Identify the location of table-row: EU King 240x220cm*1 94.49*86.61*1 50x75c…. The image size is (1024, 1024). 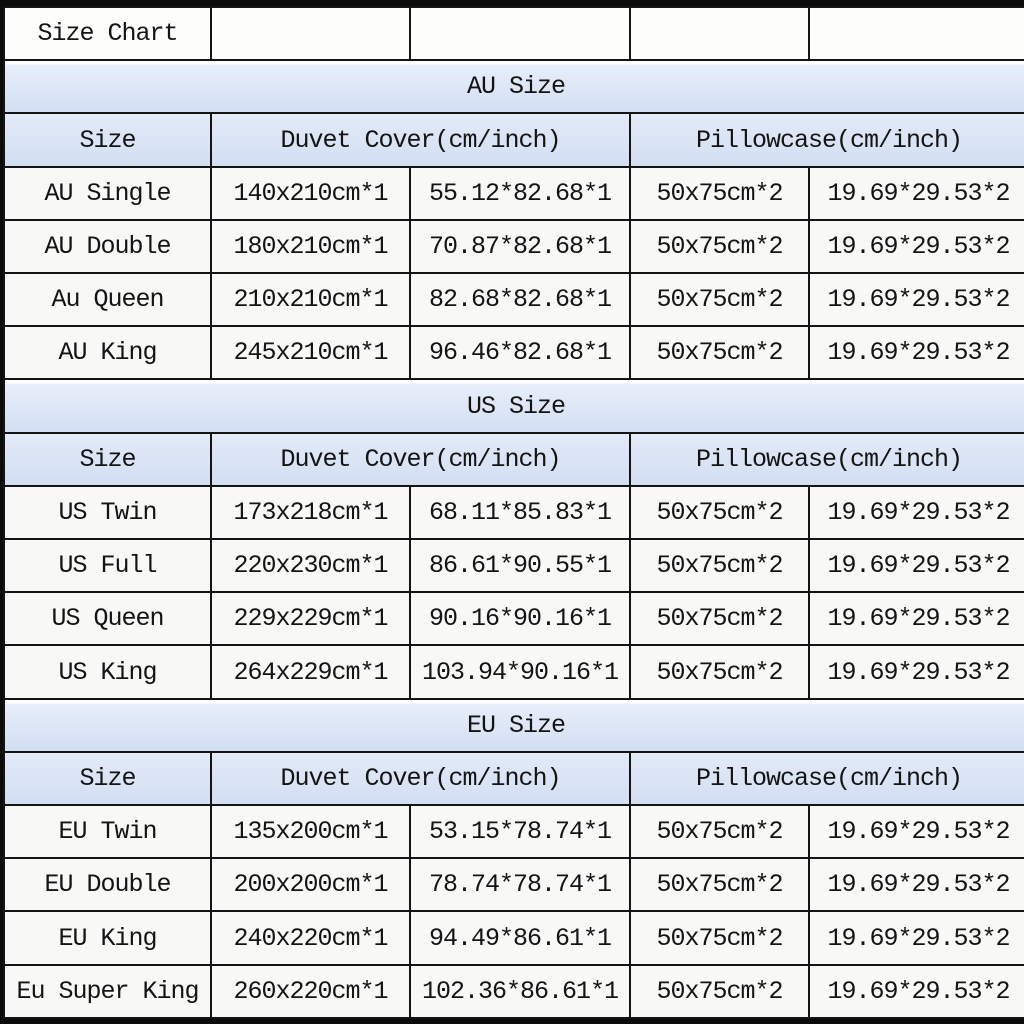
(513, 938).